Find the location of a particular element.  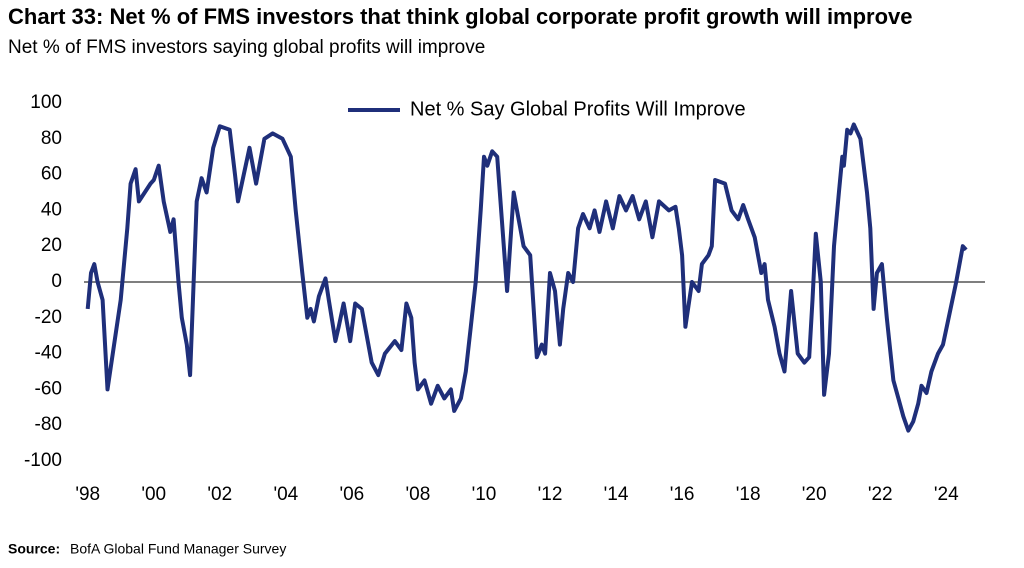

y-tick-label: -80 is located at coordinates (48, 424).